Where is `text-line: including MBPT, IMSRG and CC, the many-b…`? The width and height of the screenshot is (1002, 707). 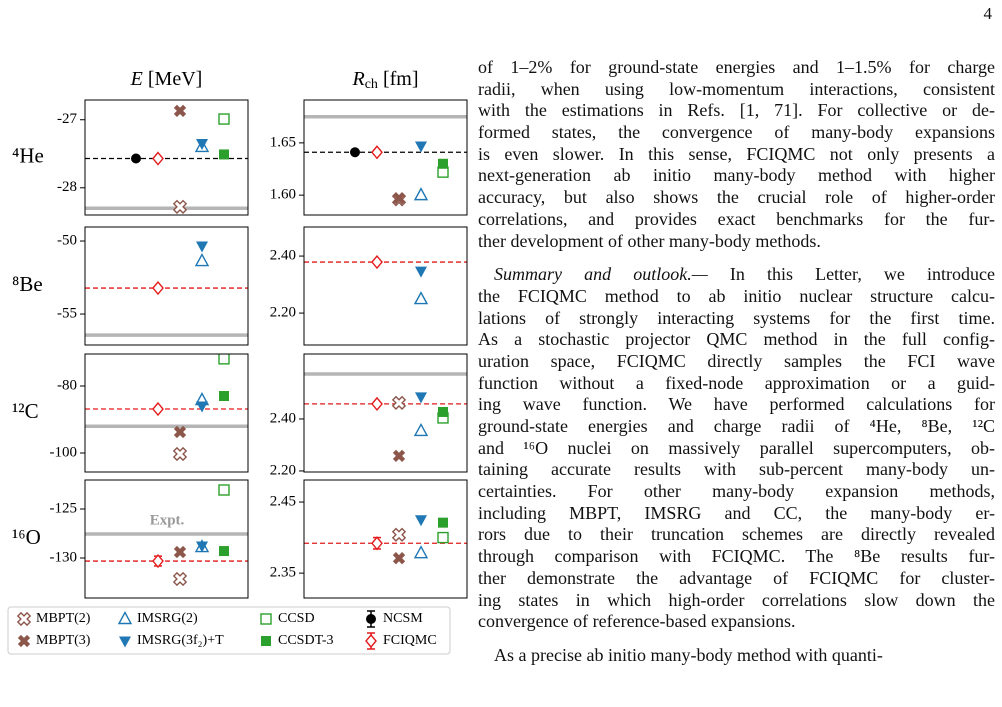 text-line: including MBPT, IMSRG and CC, the many-b… is located at coordinates (736, 512).